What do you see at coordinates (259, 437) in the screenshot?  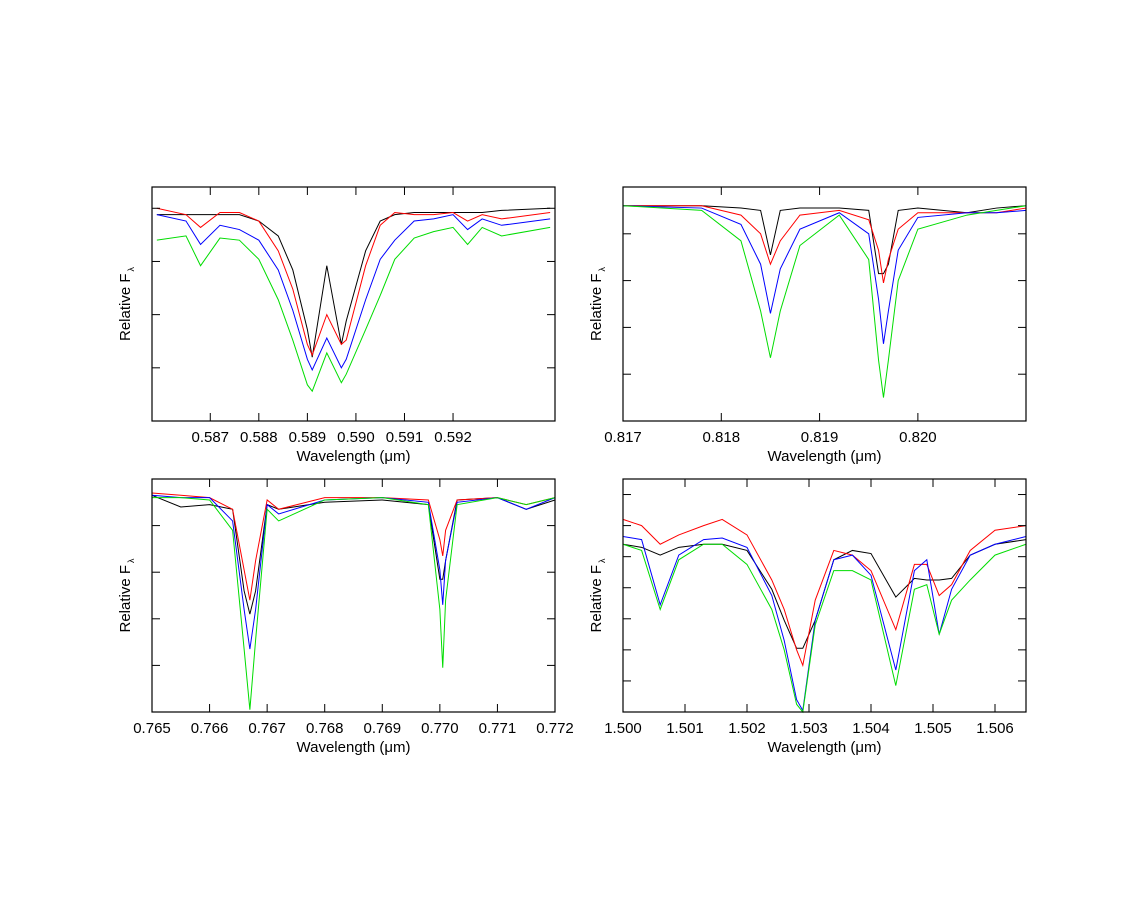 I see `x-tick-label: 0.588` at bounding box center [259, 437].